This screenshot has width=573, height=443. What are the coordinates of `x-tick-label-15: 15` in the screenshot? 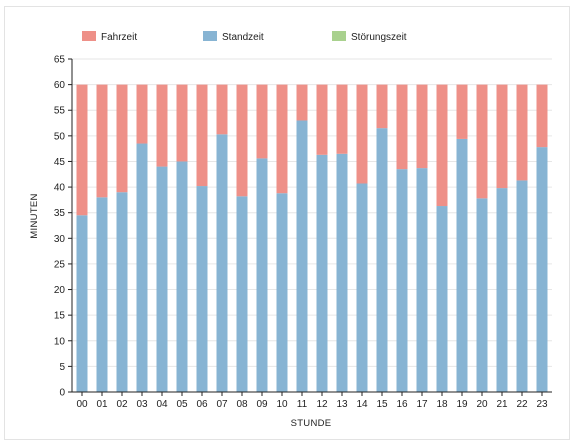 It's located at (382, 404).